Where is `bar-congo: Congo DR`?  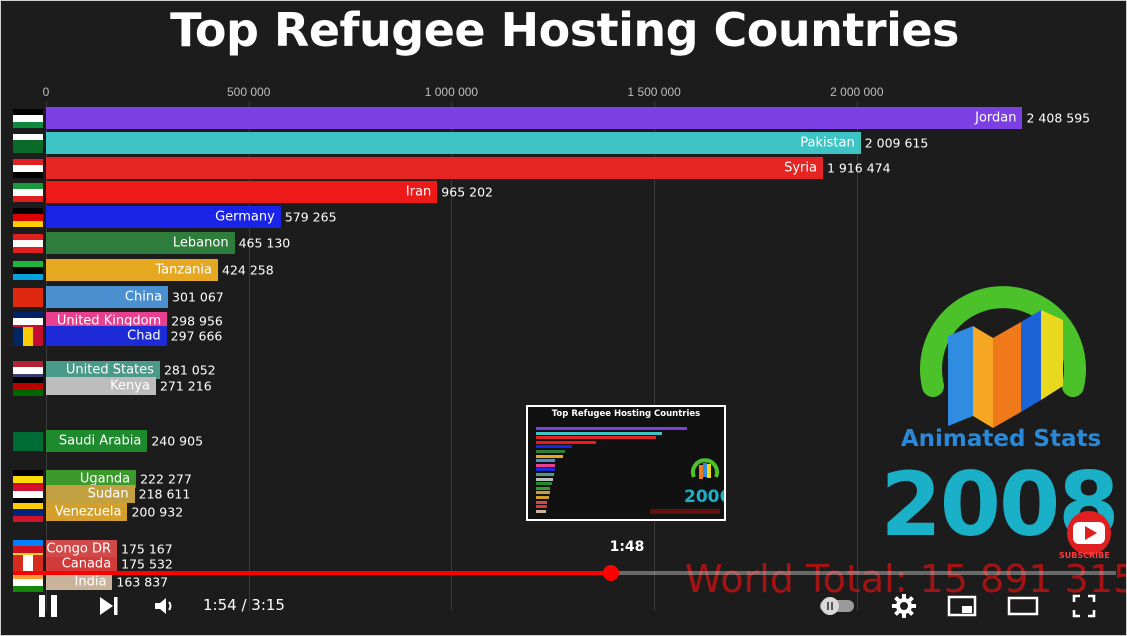
bar-congo: Congo DR is located at coordinates (82, 549).